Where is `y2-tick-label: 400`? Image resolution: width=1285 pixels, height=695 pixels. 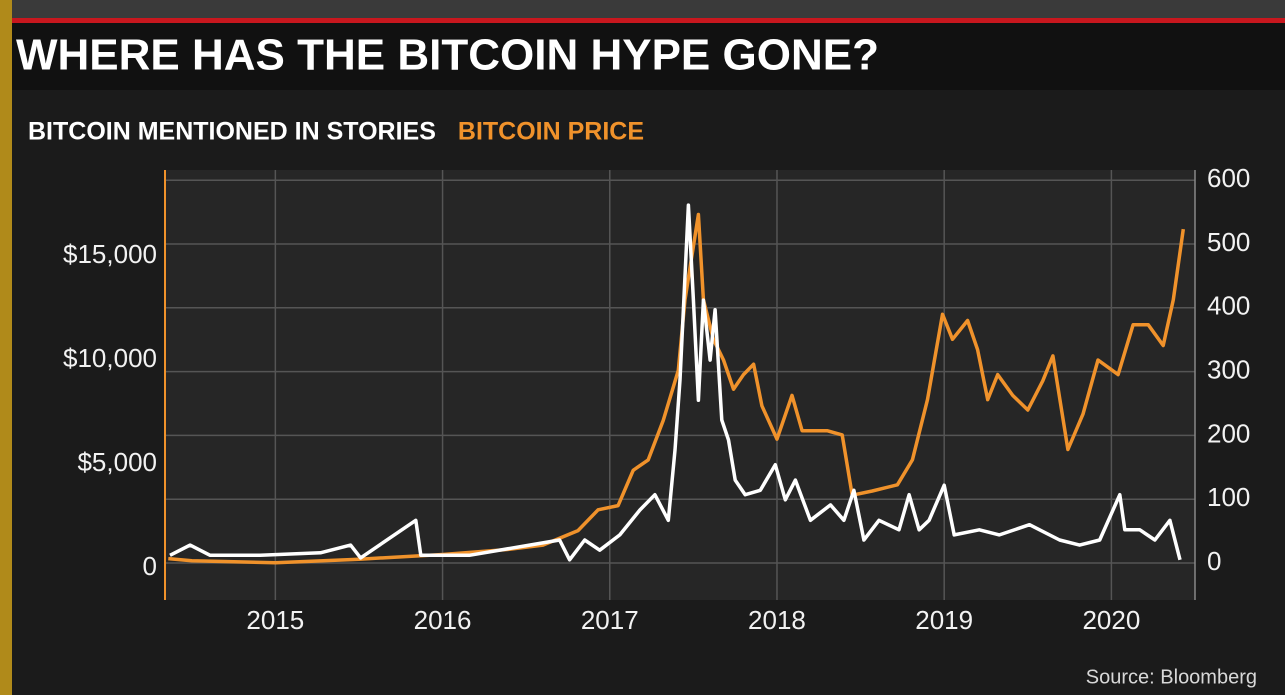
y2-tick-label: 400 is located at coordinates (1228, 306).